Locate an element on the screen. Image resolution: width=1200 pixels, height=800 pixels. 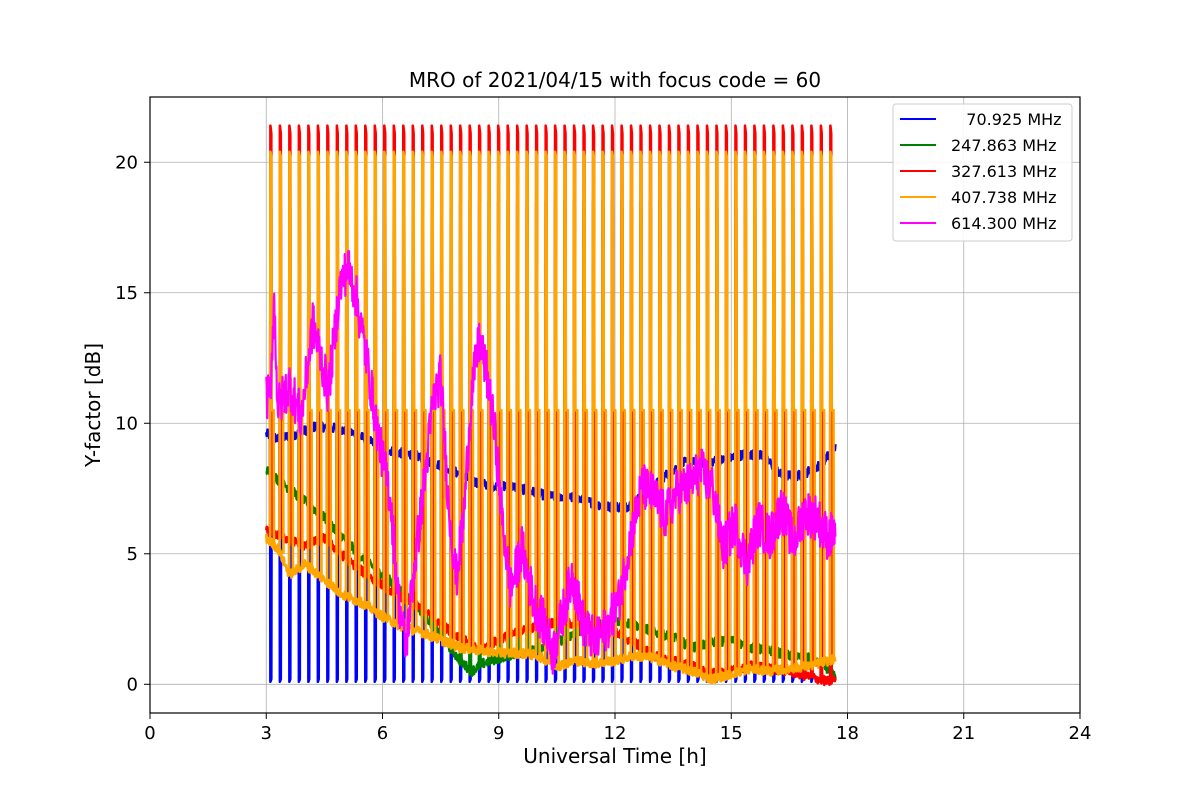
y-tick-label: 15 is located at coordinates (126, 293).